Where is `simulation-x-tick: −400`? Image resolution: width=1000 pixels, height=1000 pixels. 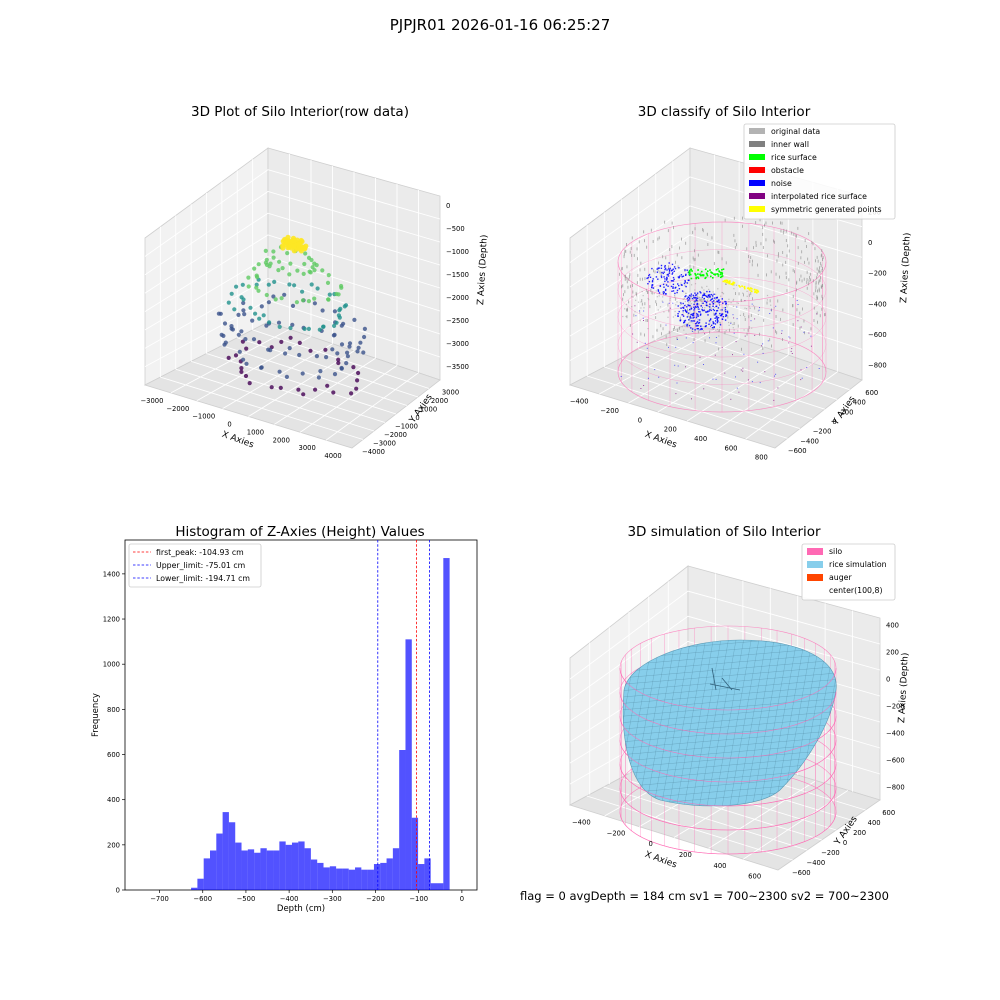
simulation-x-tick: −400 is located at coordinates (581, 822).